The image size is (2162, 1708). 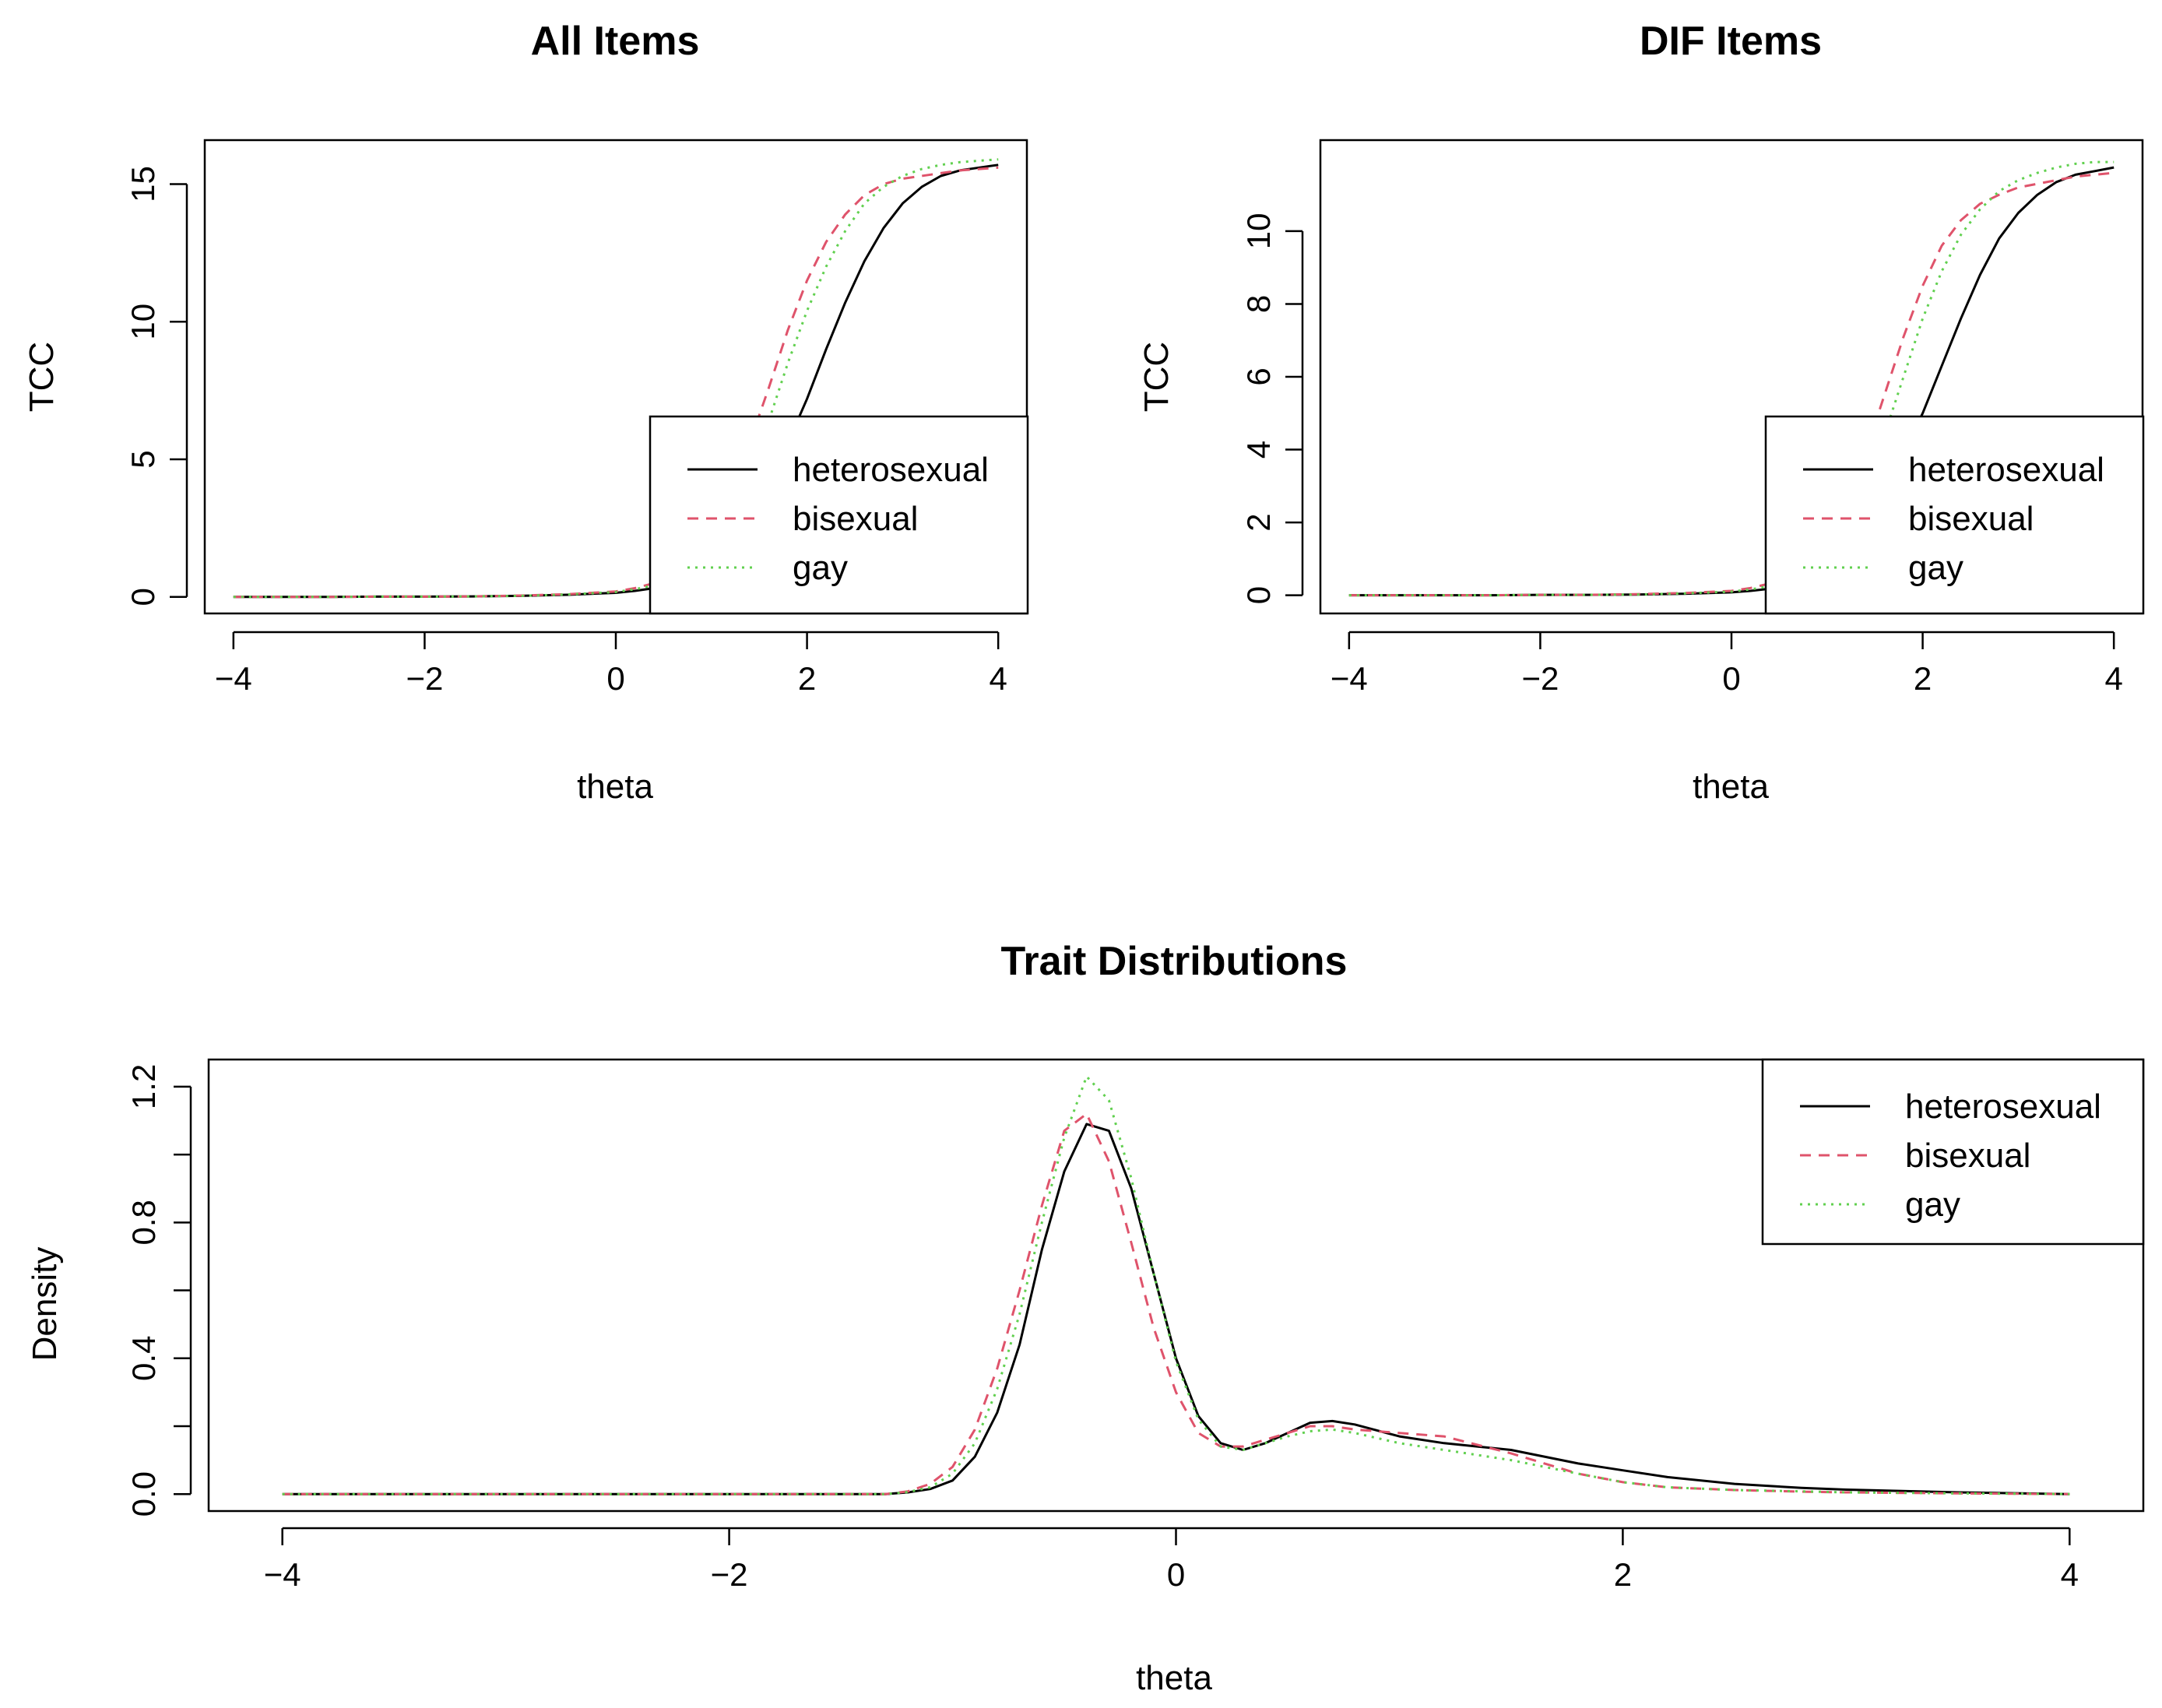 I want to click on y-tick-label: 0.0, so click(x=143, y=1493).